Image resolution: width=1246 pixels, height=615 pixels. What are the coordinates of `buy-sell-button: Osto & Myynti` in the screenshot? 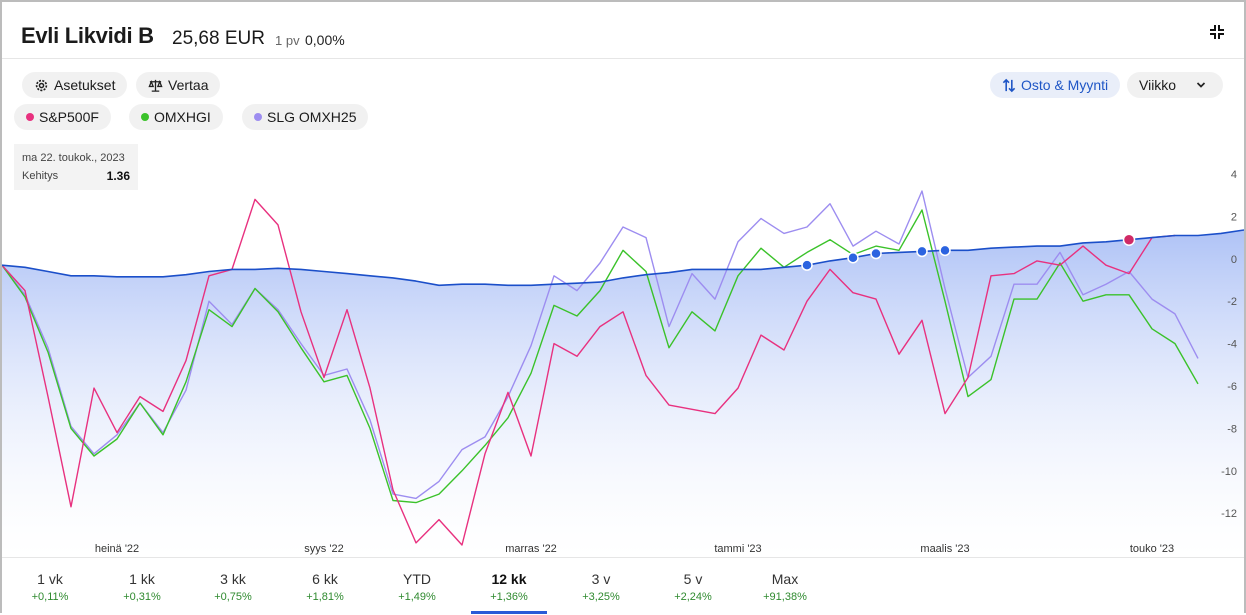 It's located at (1055, 85).